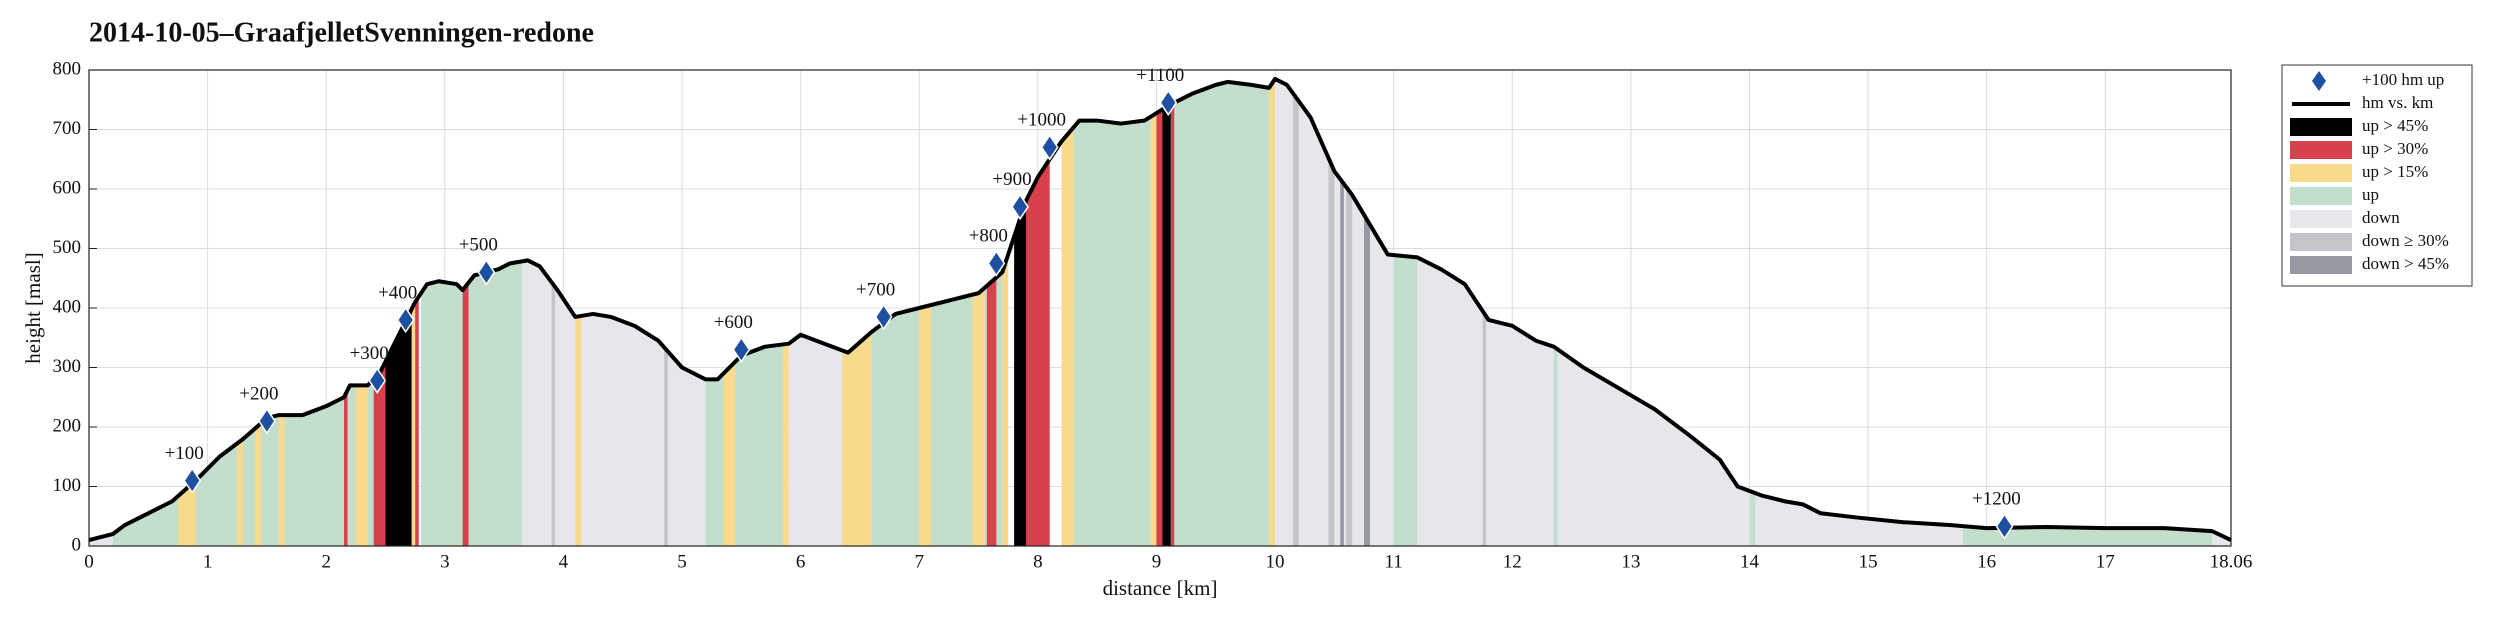 Image resolution: width=2495 pixels, height=623 pixels. What do you see at coordinates (1996, 499) in the screenshot?
I see `marker-label: +1200` at bounding box center [1996, 499].